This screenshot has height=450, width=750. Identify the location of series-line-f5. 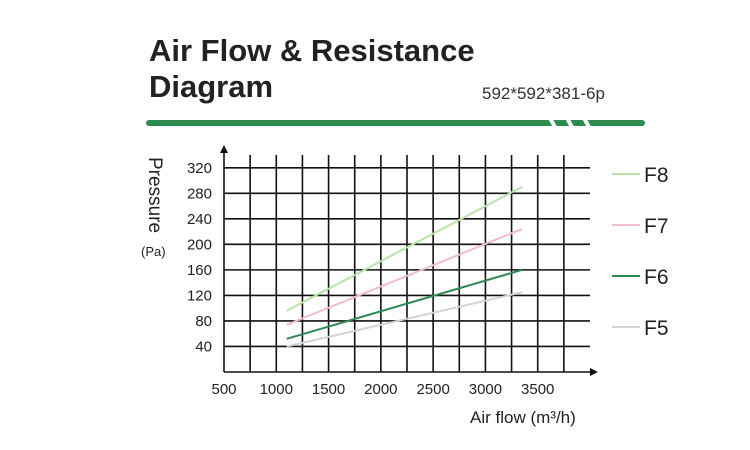
(404, 319).